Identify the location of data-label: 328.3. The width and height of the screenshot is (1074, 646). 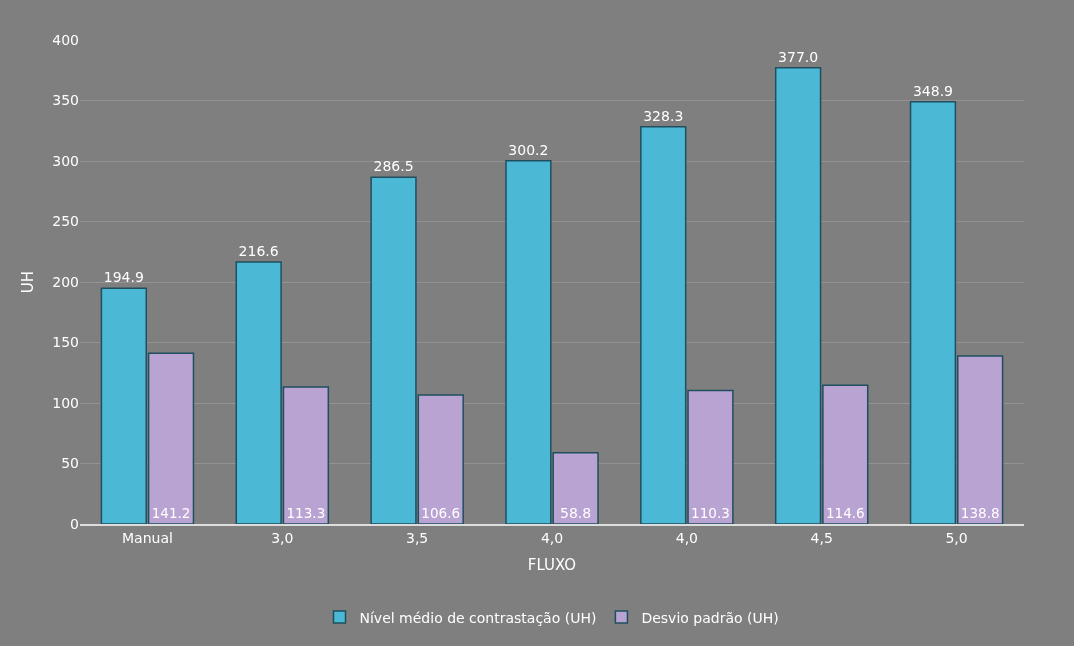
(663, 115).